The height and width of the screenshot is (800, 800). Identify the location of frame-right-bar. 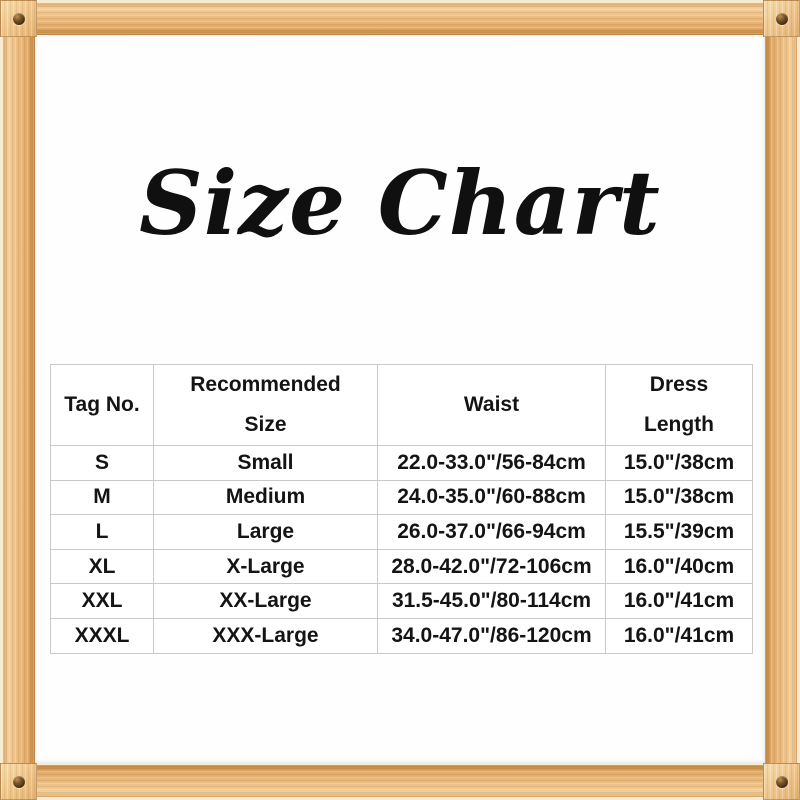
(781, 400).